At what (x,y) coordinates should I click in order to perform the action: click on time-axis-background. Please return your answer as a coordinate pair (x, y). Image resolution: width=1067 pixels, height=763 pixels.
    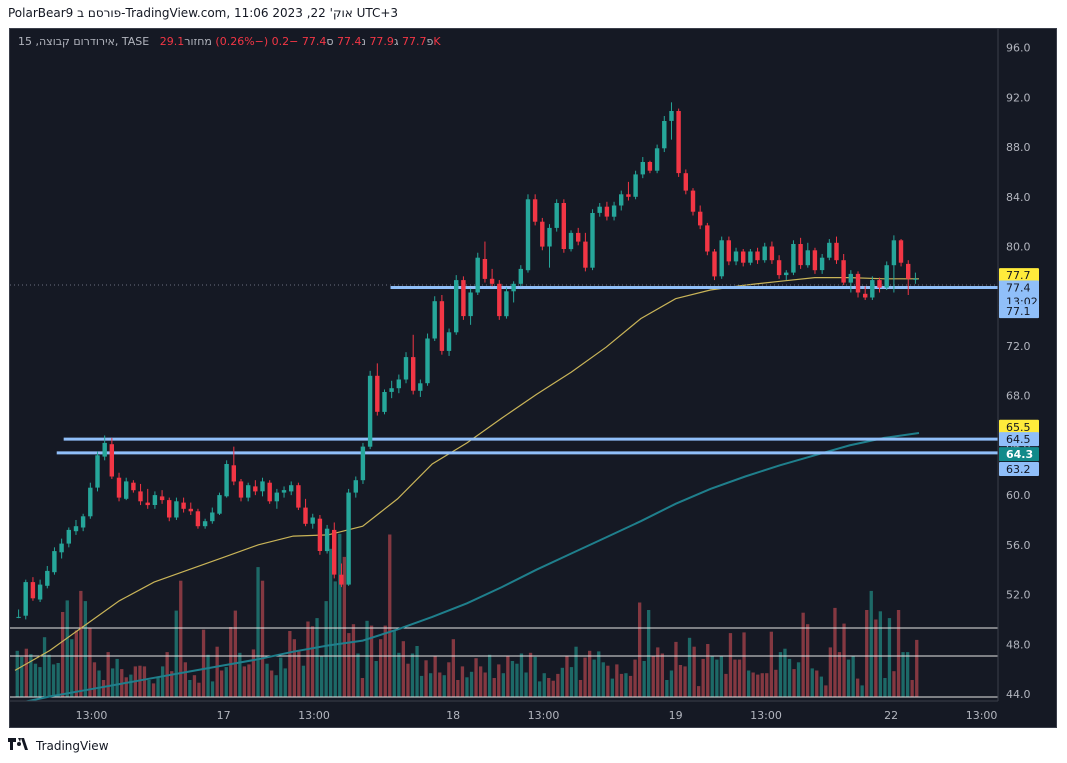
    Looking at the image, I should click on (504, 714).